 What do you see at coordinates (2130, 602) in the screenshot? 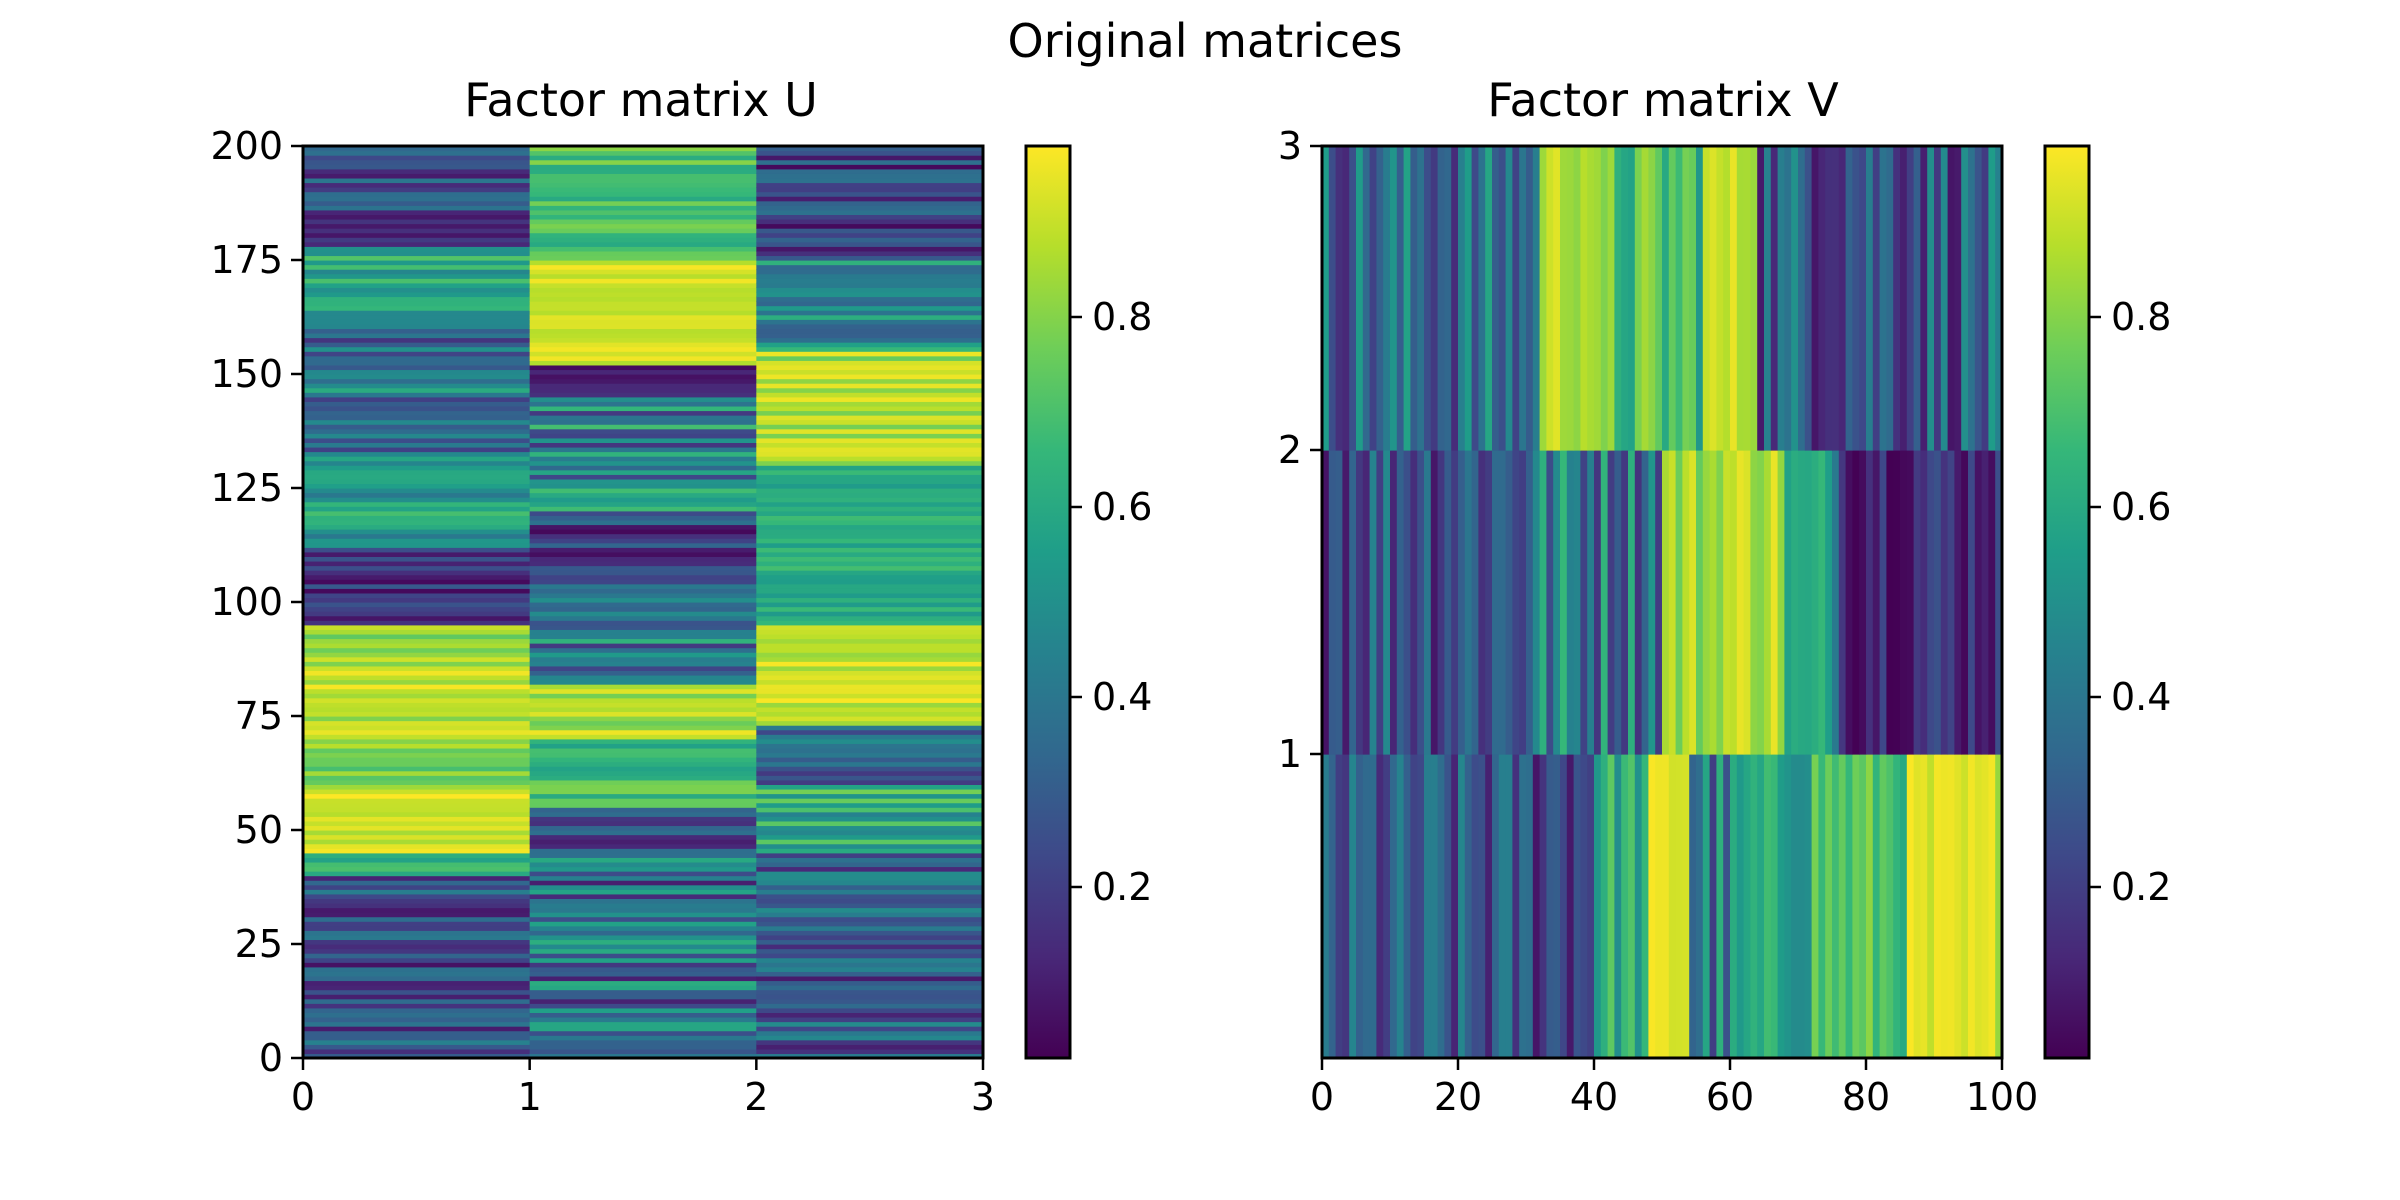
I see `colorbar-v-ticks: 0.2 0.4 0.6 0.8` at bounding box center [2130, 602].